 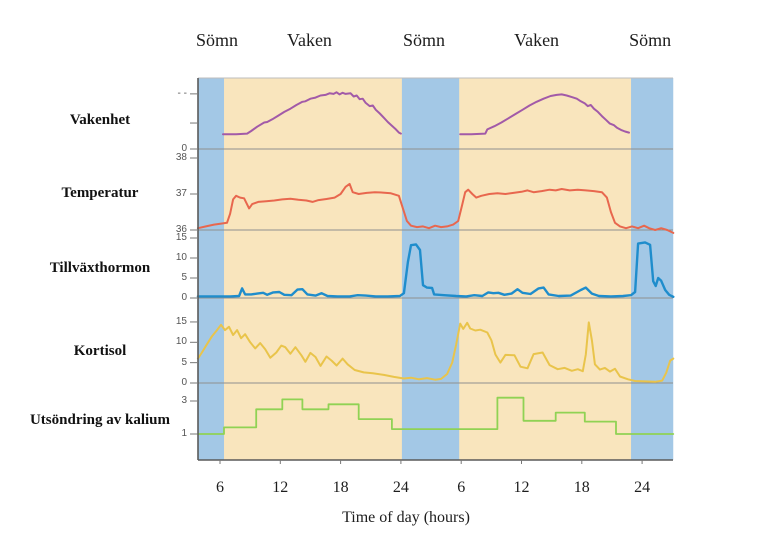 What do you see at coordinates (181, 342) in the screenshot?
I see `kortisol-tick-label: 10` at bounding box center [181, 342].